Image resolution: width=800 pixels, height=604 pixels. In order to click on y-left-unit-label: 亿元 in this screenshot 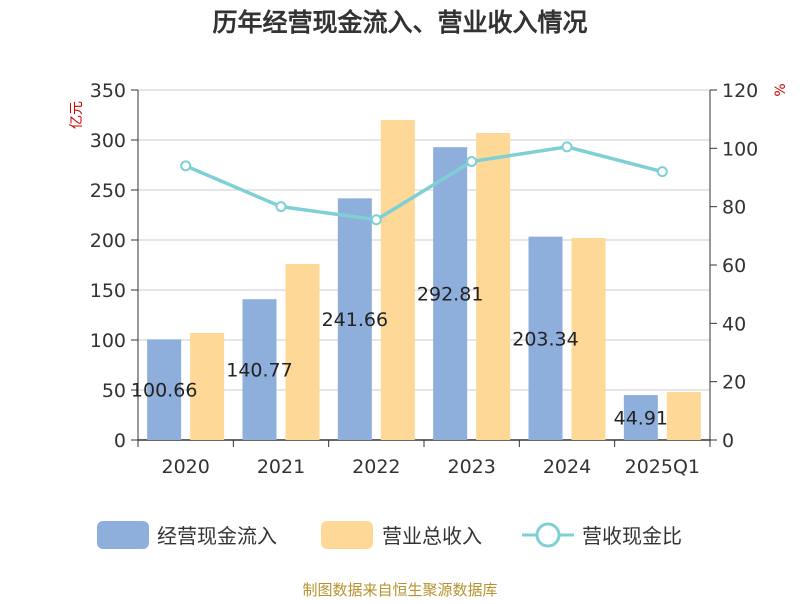, I will do `click(77, 115)`.